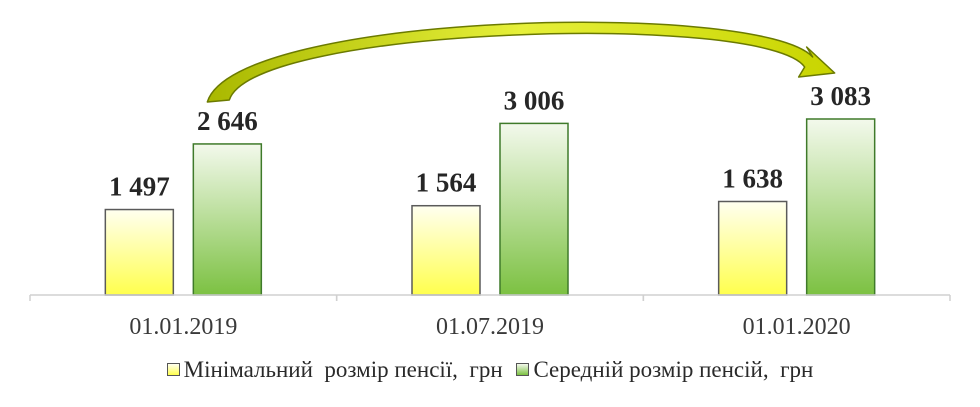 This screenshot has width=980, height=407. Describe the element at coordinates (752, 178) in the screenshot. I see `data-label: 1 638` at that location.